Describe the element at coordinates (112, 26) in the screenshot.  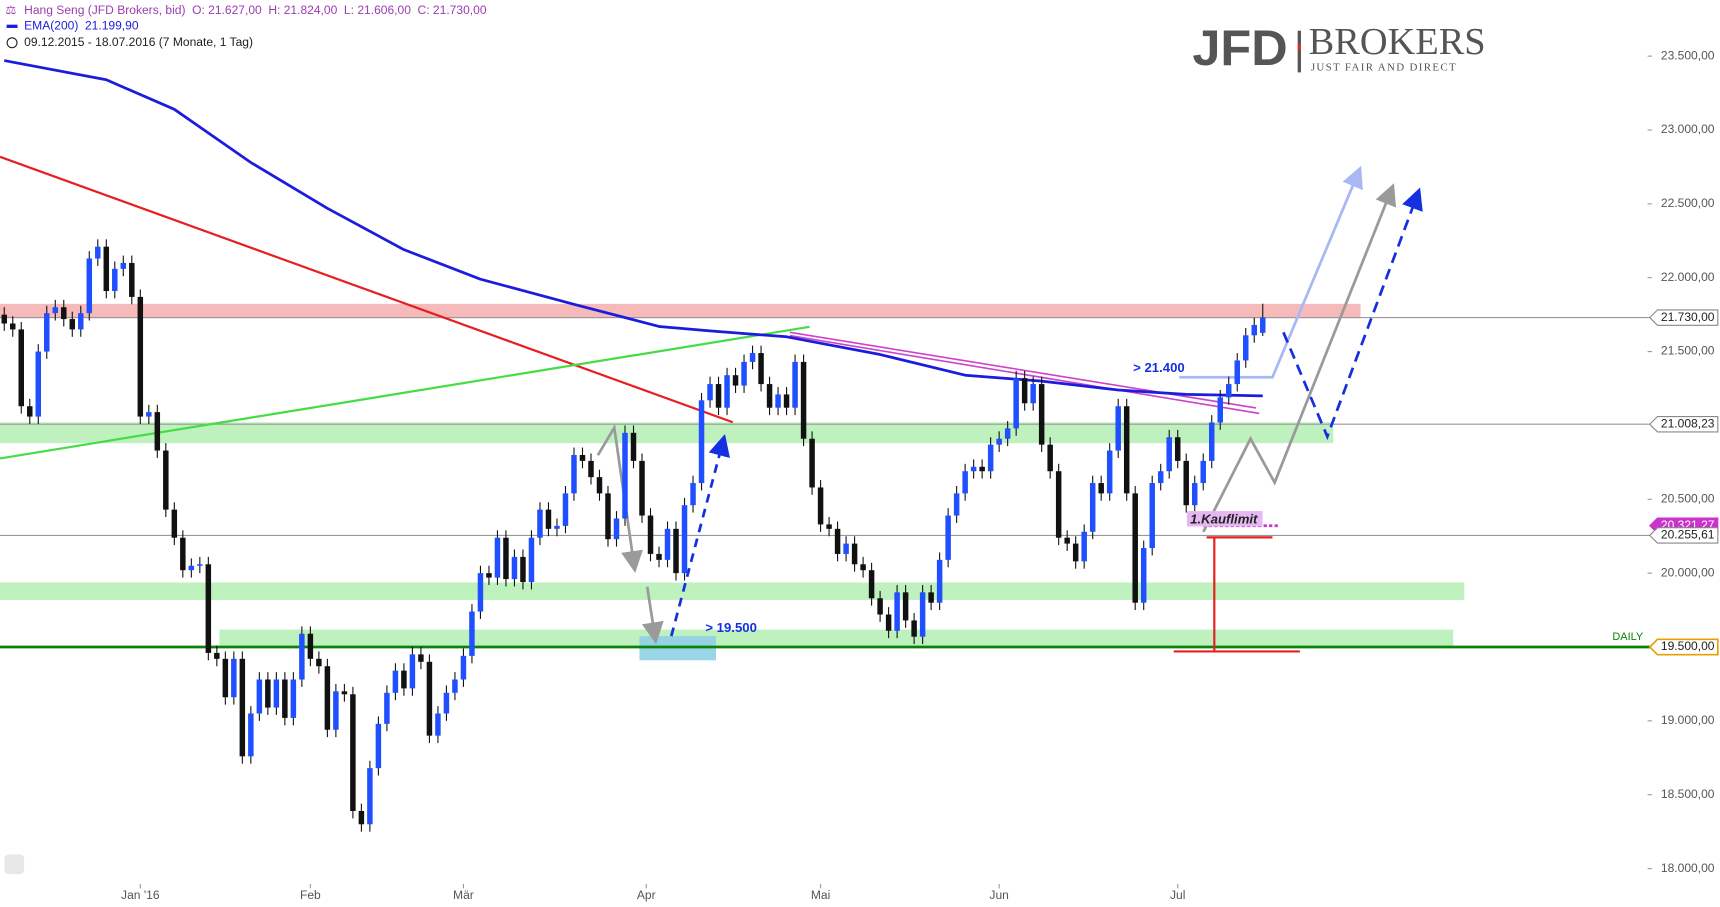
I see `legend-value: 21.199,90` at that location.